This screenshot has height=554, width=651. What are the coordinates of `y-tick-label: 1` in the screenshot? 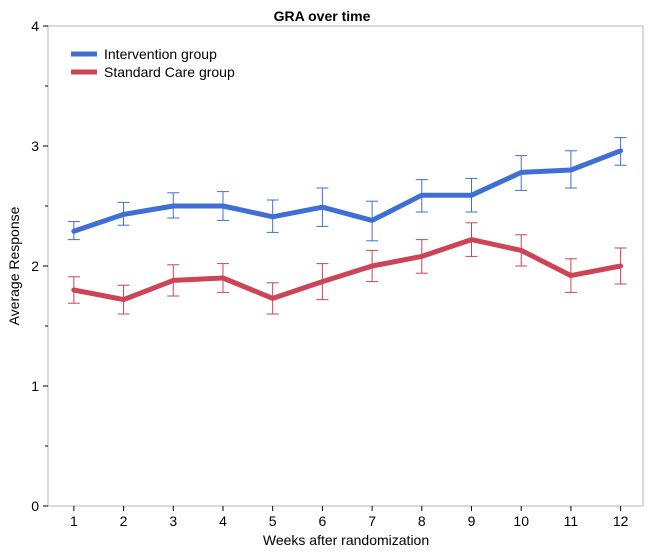 It's located at (35, 386).